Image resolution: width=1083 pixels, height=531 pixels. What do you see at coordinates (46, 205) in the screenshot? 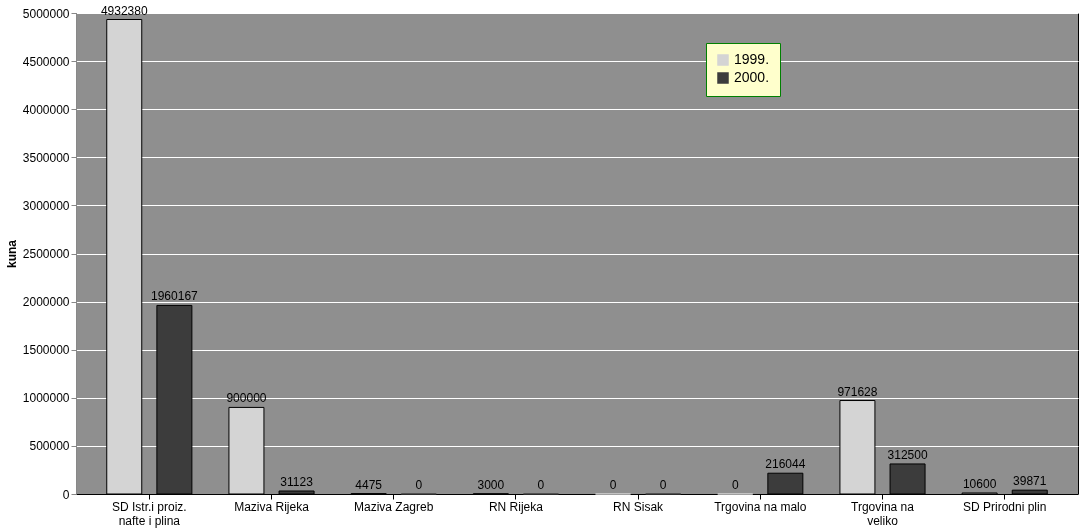
I see `y-tick-label: 3000000` at bounding box center [46, 205].